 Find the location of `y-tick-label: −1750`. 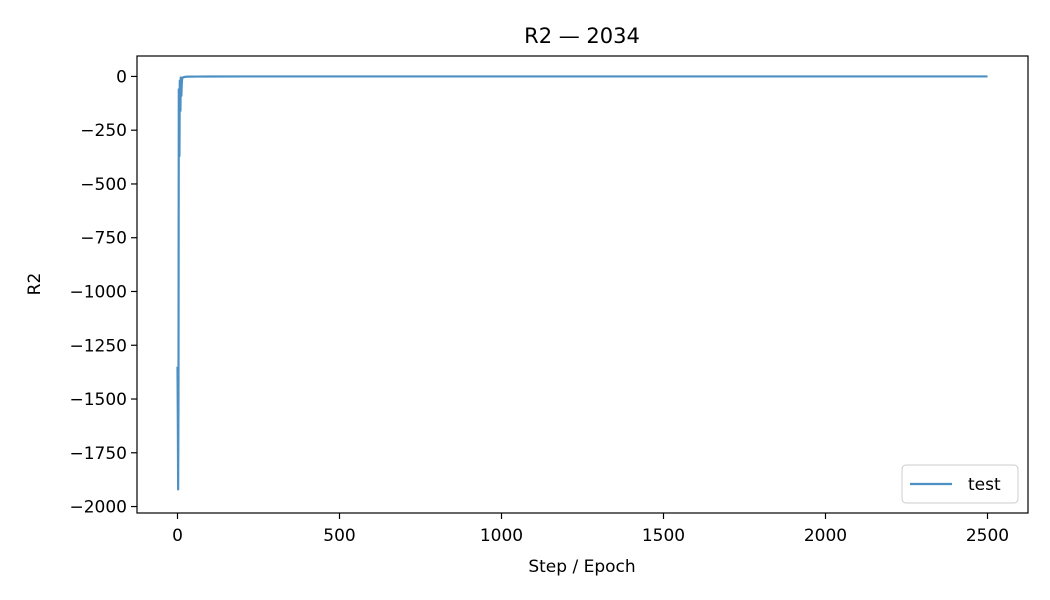

y-tick-label: −1750 is located at coordinates (98, 454).